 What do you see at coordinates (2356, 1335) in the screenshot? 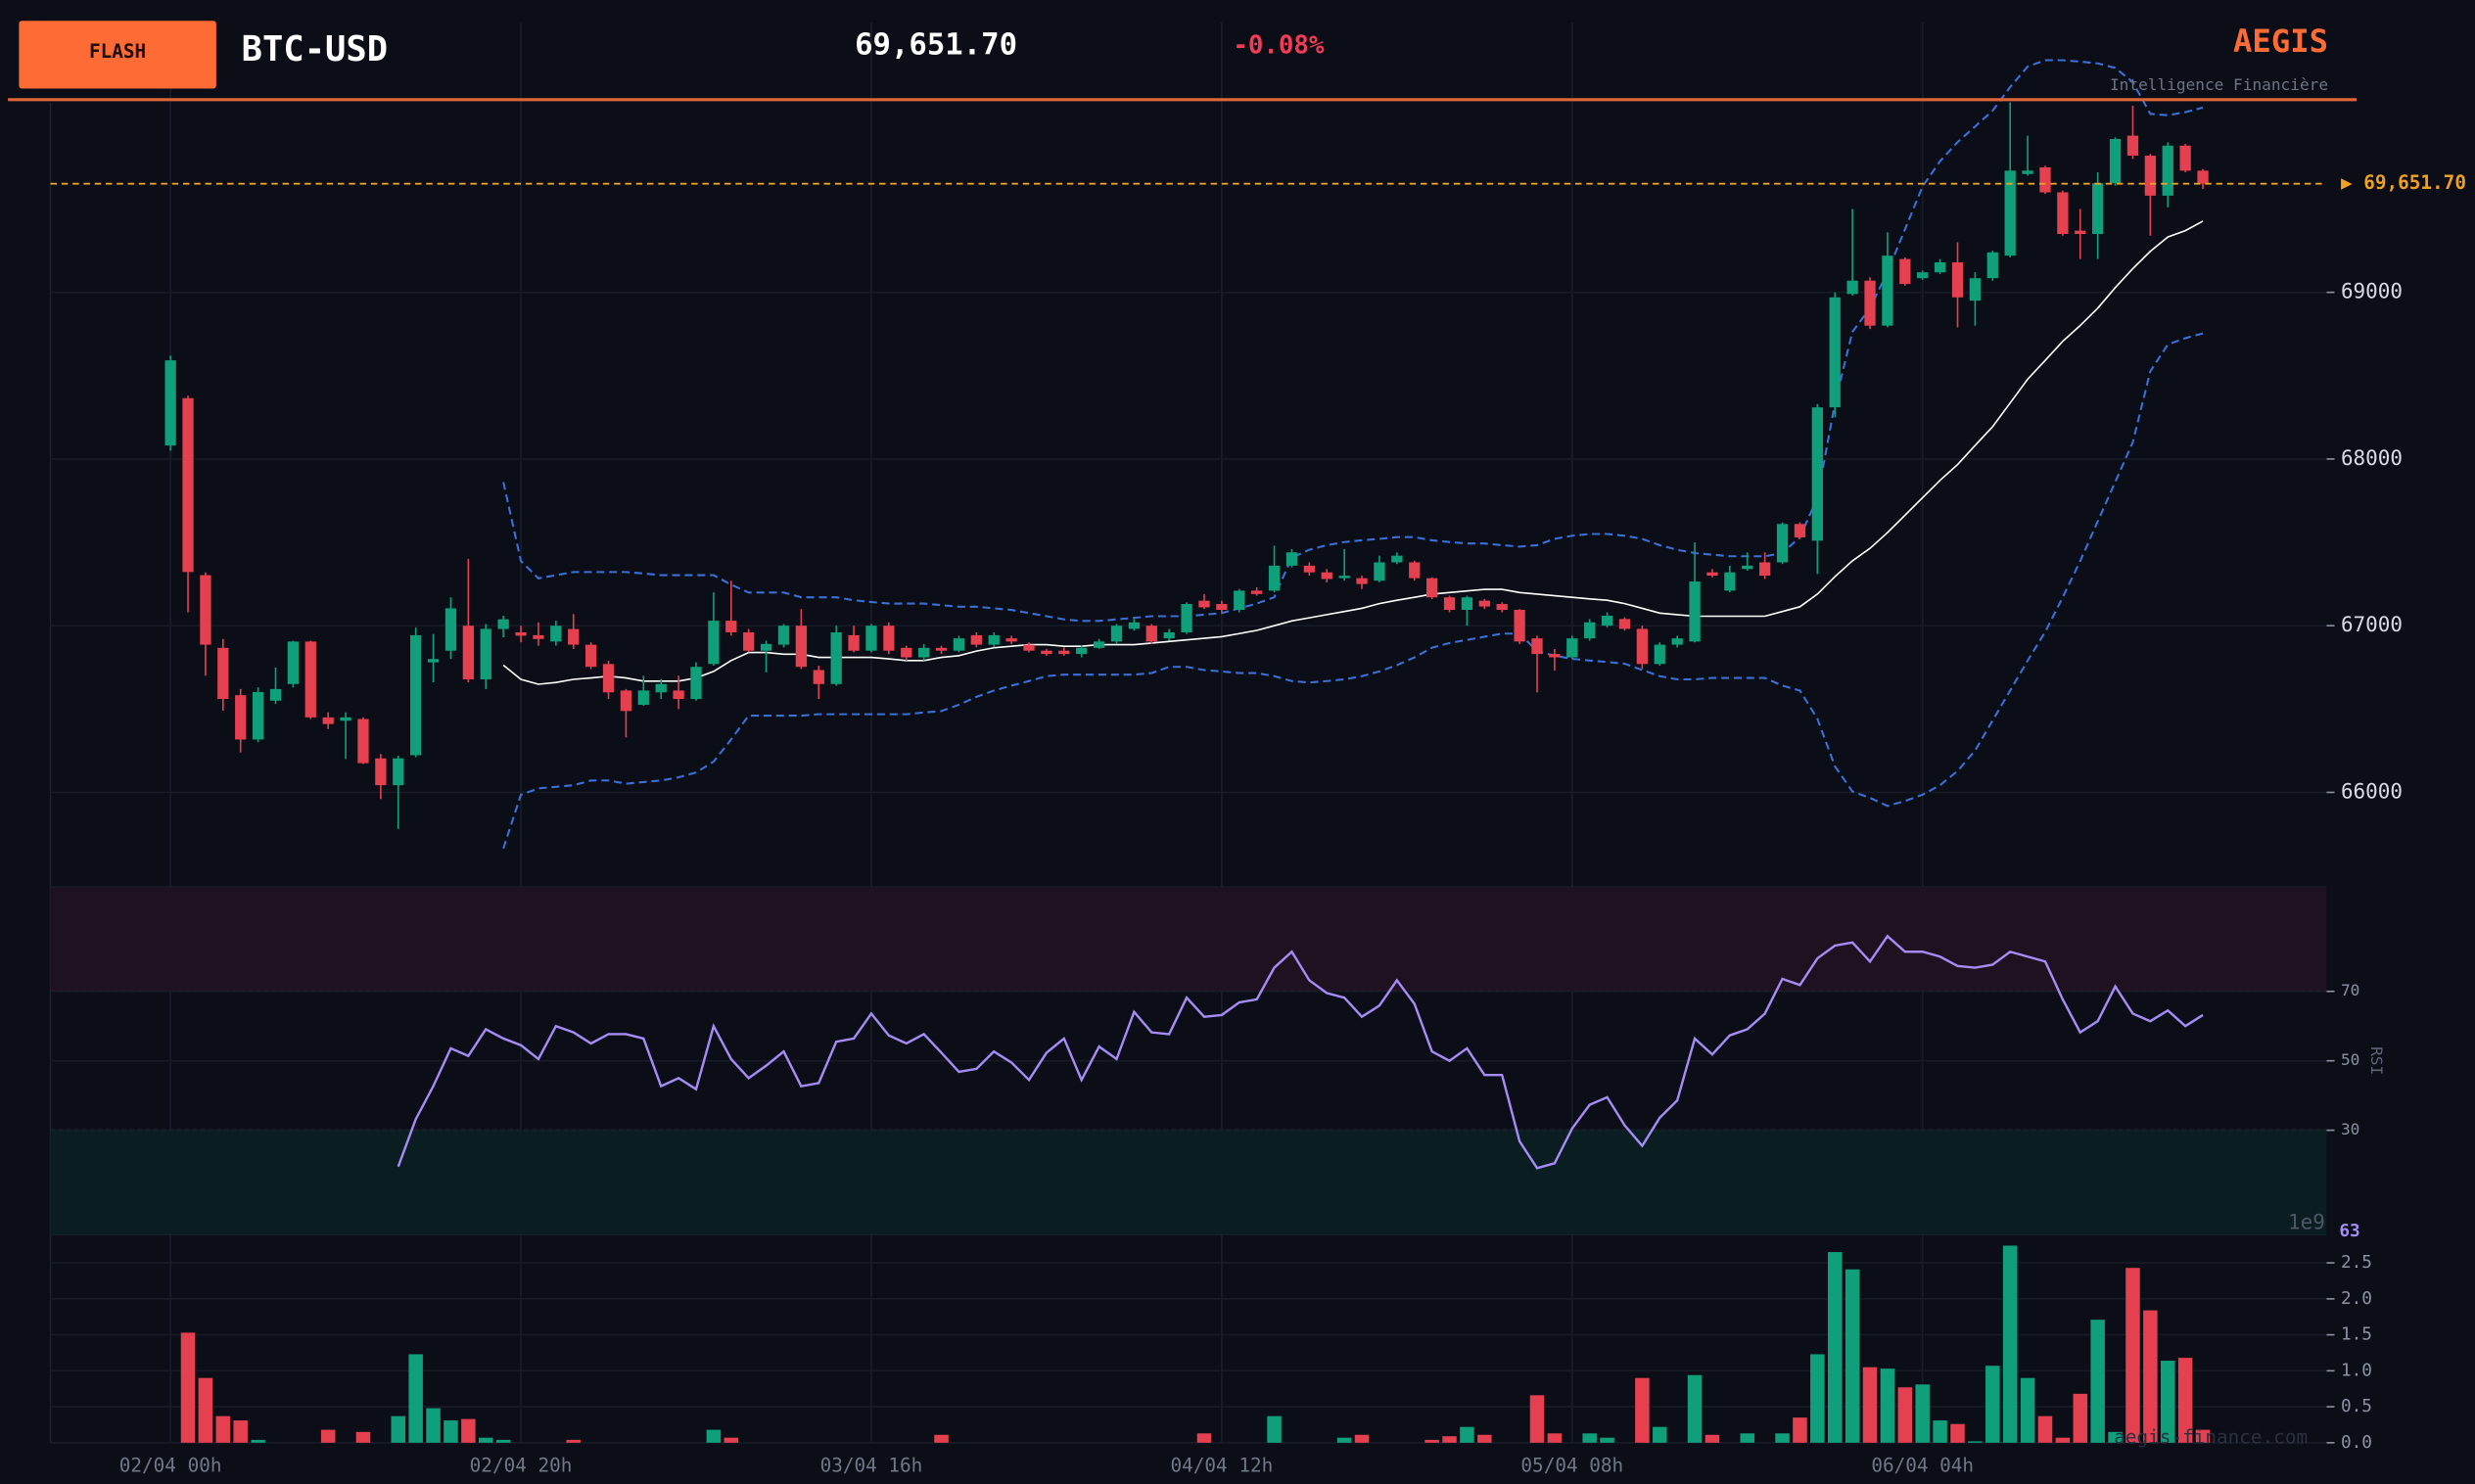
I see `y-tick-label: 1.5` at bounding box center [2356, 1335].